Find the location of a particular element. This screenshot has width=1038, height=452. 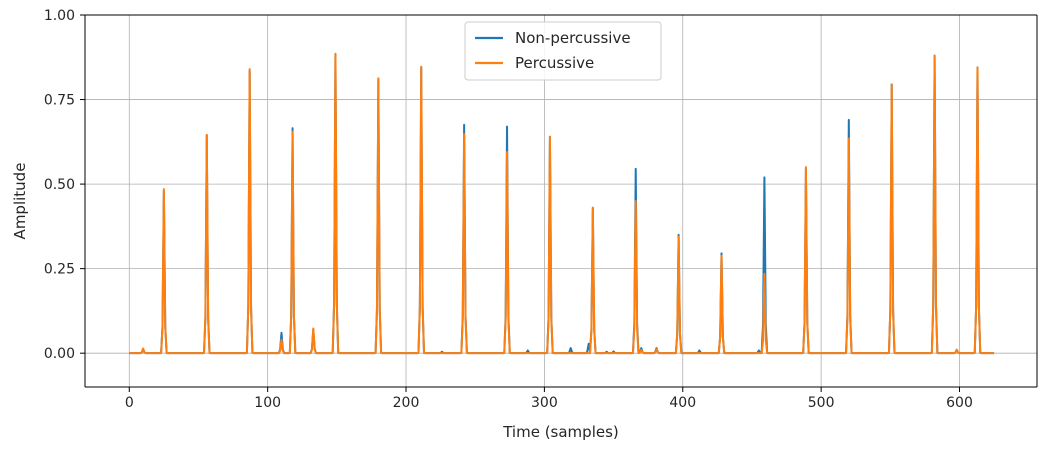

x-axis-label: Time (samples) is located at coordinates (560, 432).